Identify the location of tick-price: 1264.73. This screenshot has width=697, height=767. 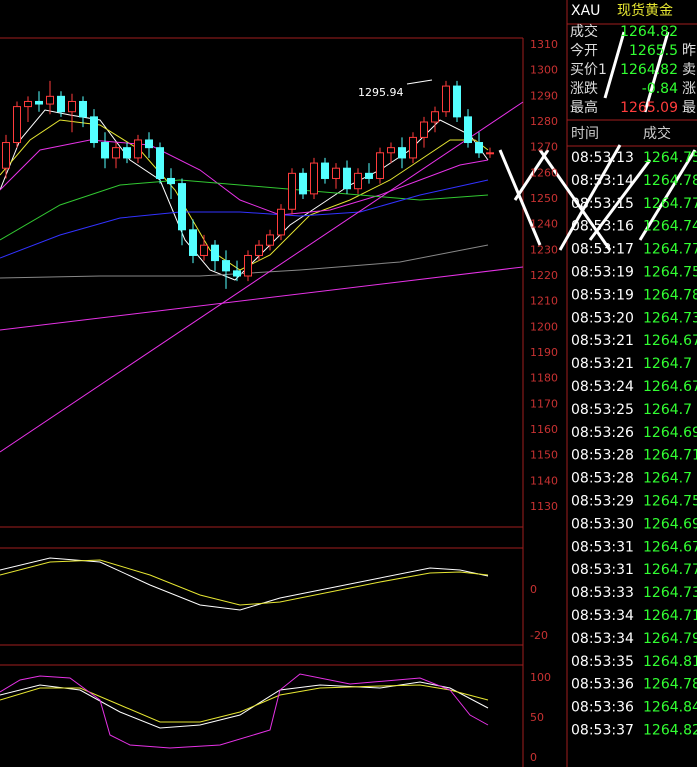
(670, 318).